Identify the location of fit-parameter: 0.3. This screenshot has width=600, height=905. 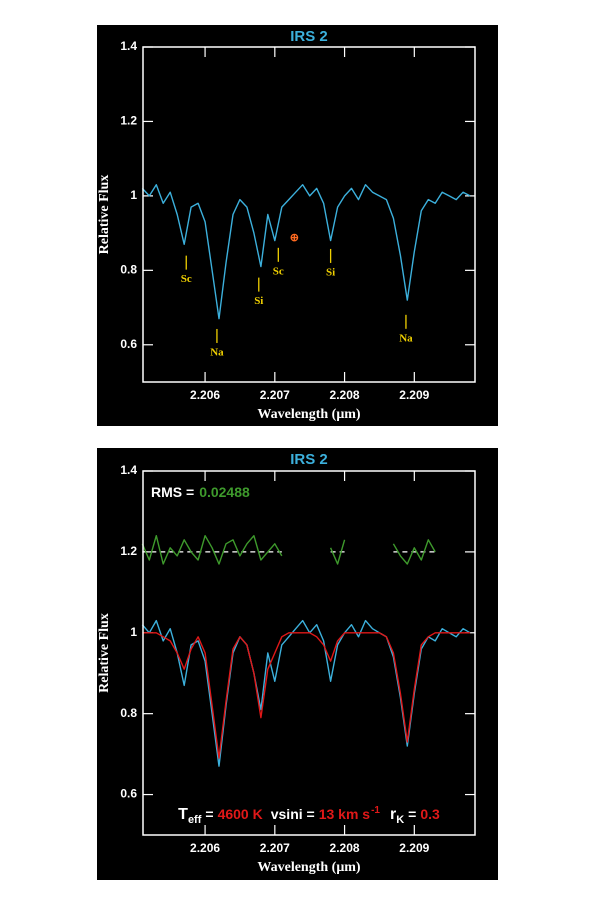
(430, 814).